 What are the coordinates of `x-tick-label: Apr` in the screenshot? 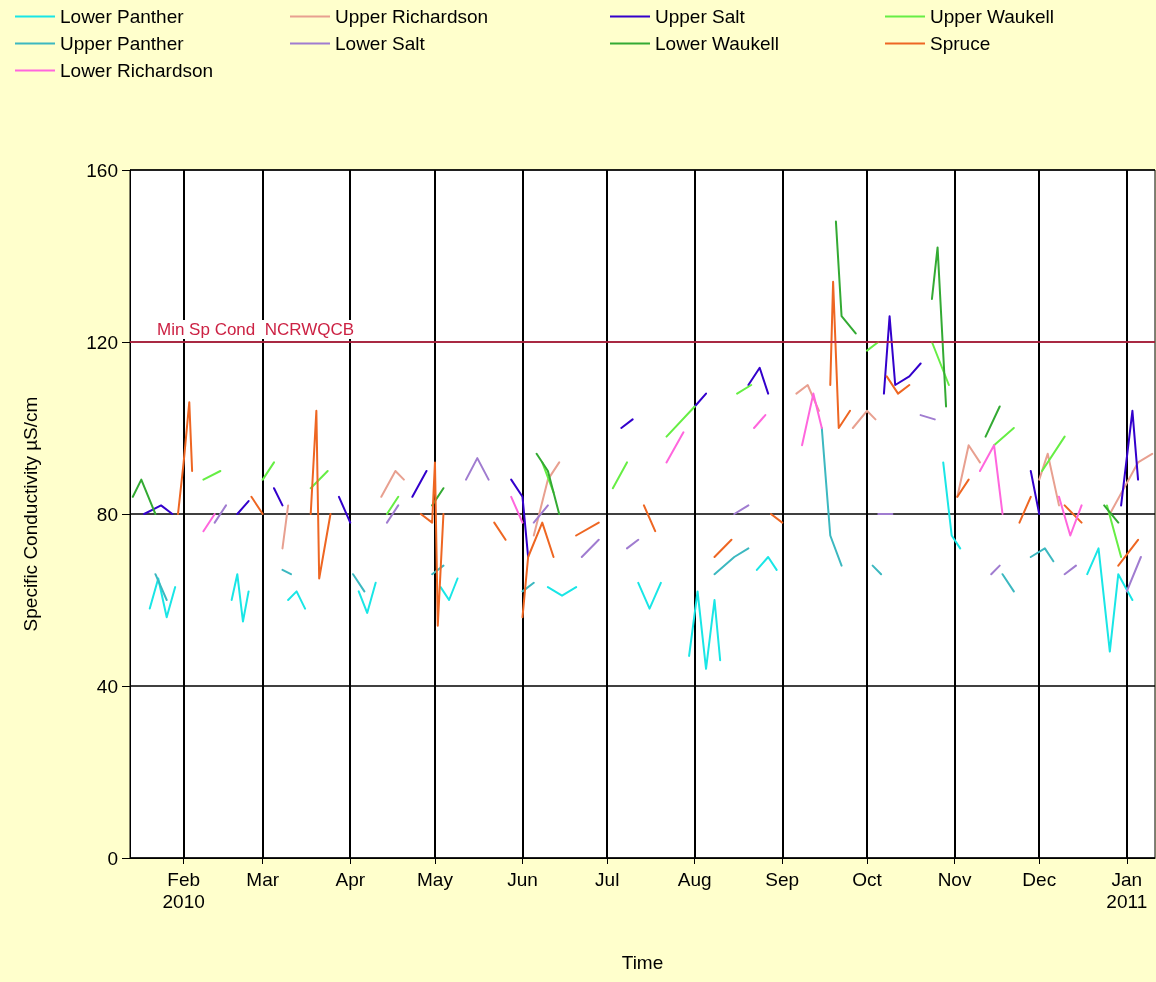 It's located at (350, 879).